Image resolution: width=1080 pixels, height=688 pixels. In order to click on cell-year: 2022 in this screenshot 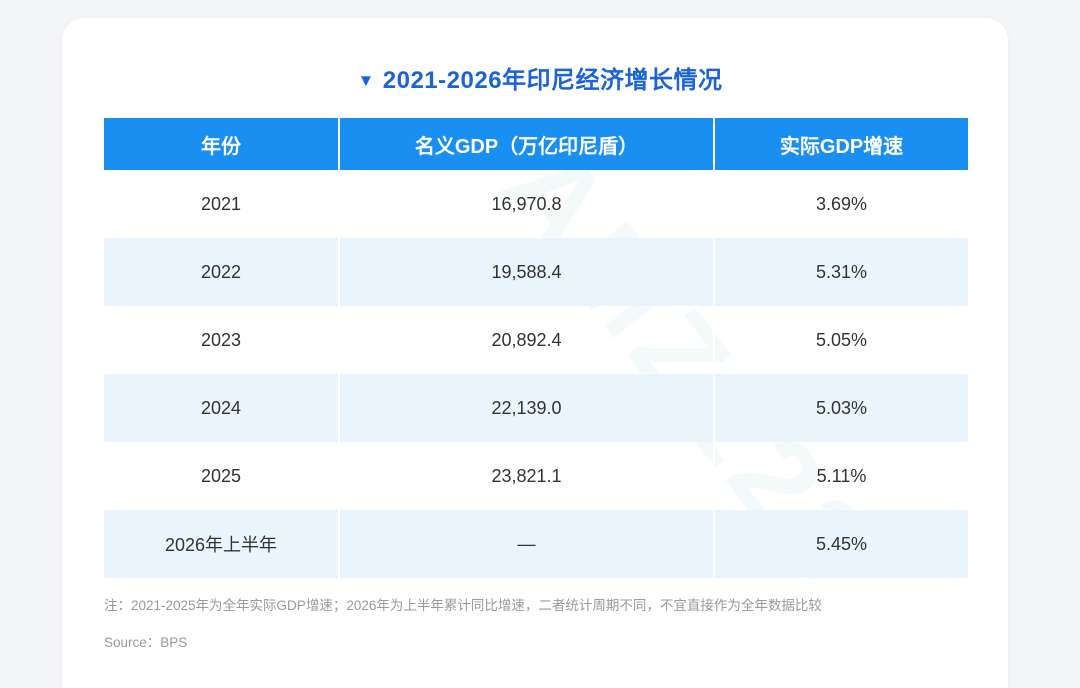, I will do `click(221, 272)`.